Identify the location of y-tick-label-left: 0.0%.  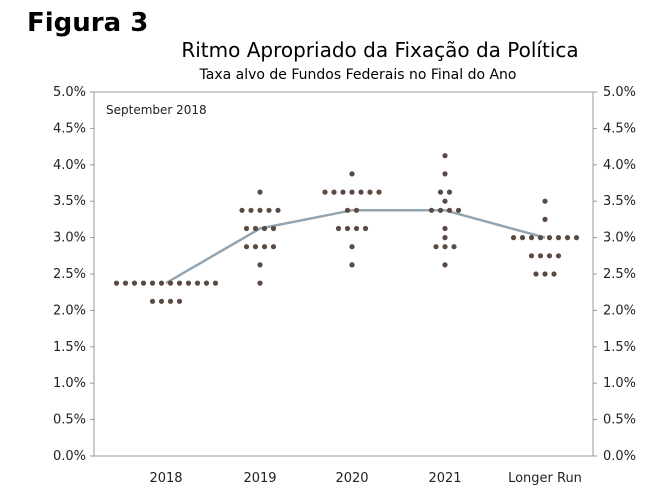
(69, 456).